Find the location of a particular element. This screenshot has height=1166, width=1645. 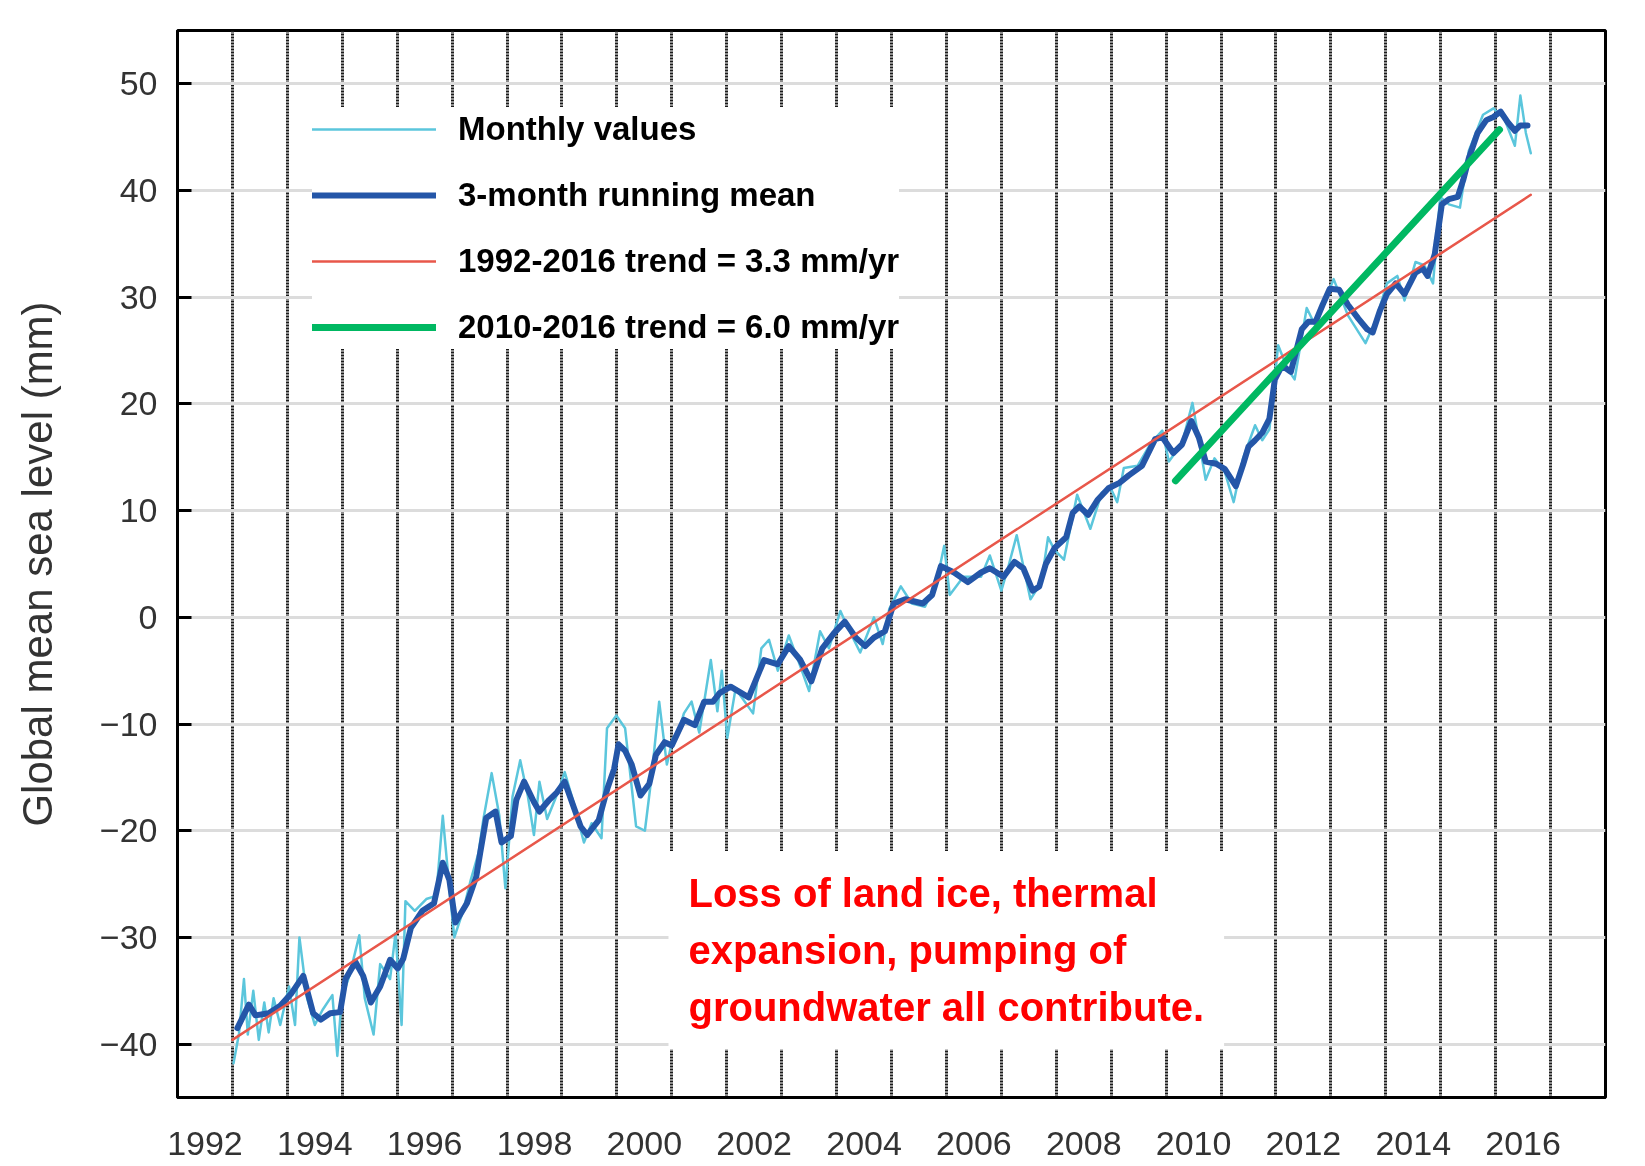

y-tick-label: 20 is located at coordinates (138, 403).